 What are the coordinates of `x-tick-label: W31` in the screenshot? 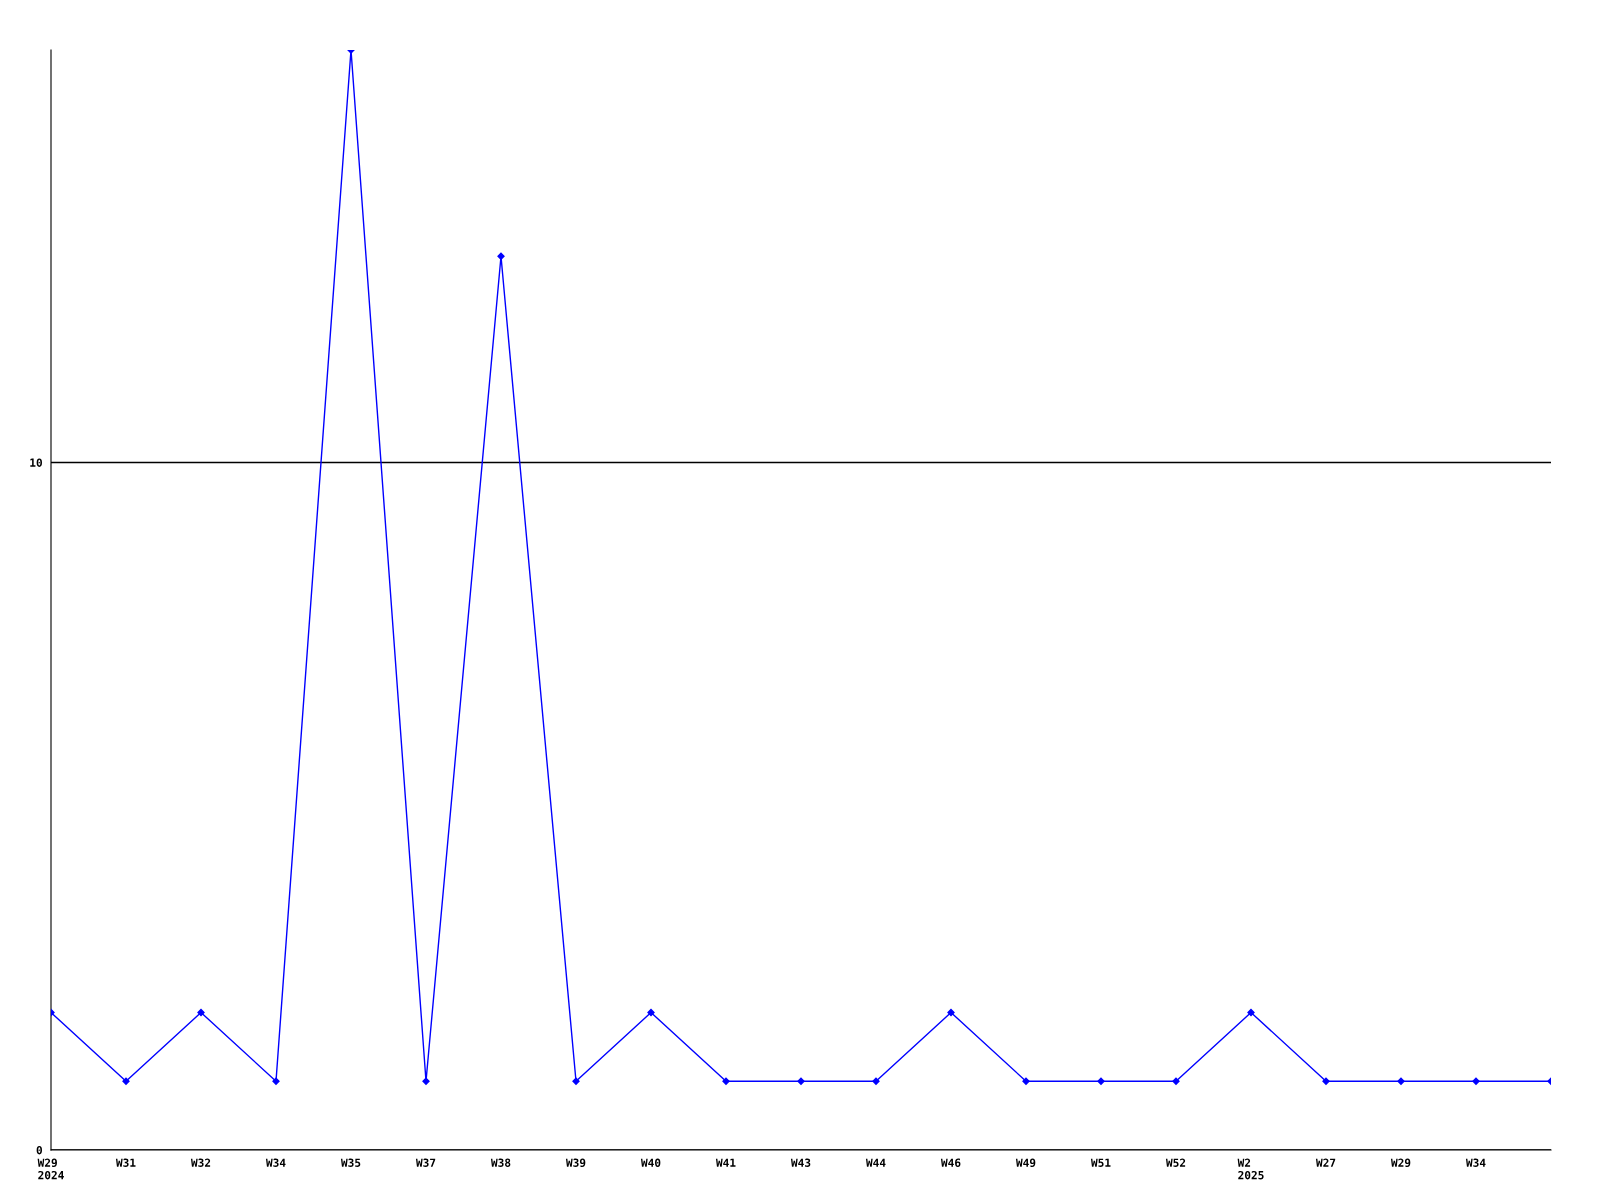 It's located at (125, 1162).